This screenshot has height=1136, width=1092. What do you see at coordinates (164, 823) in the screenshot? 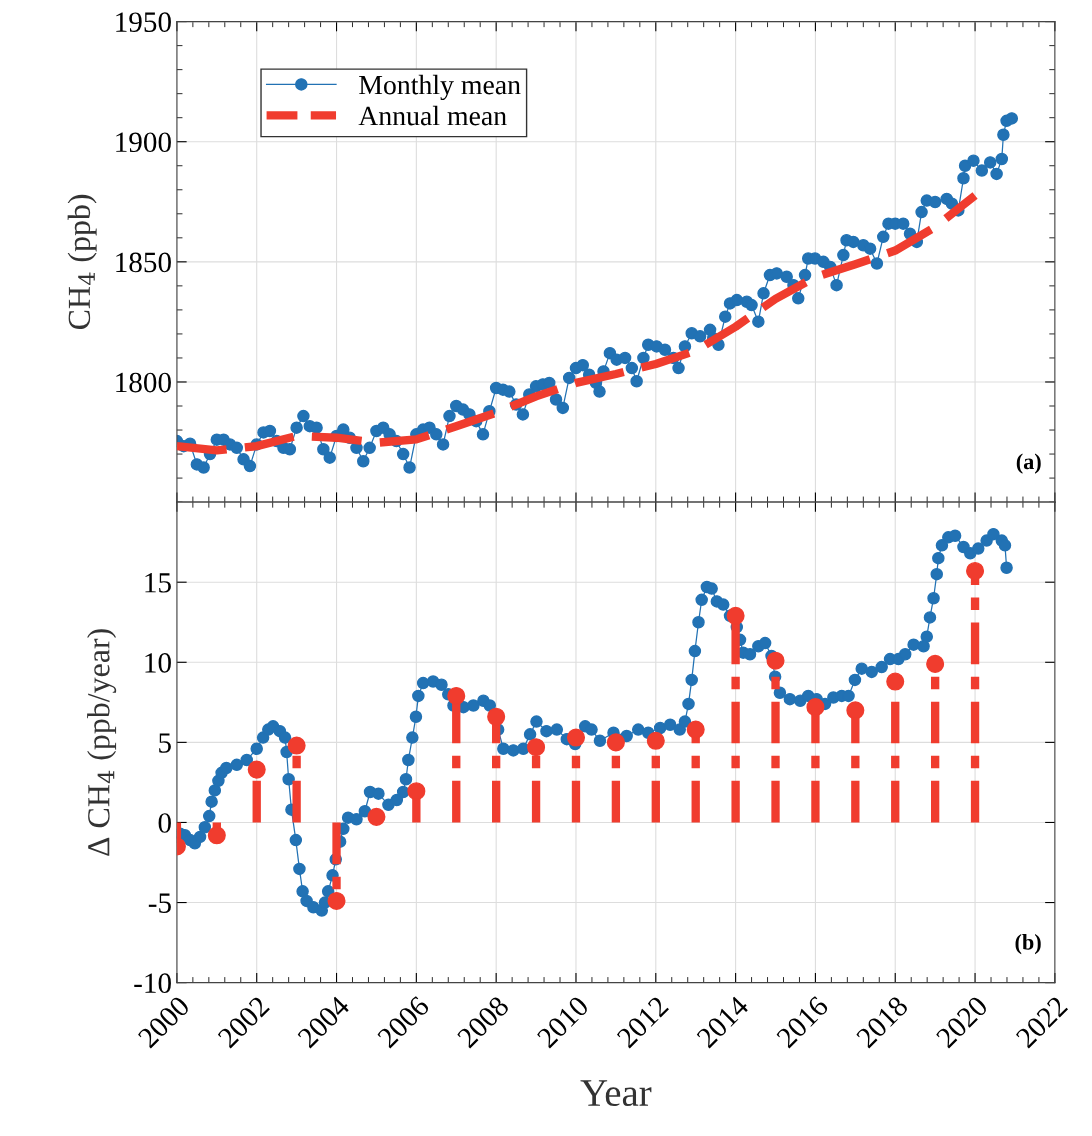
I see `y-tick-label: 0` at bounding box center [164, 823].